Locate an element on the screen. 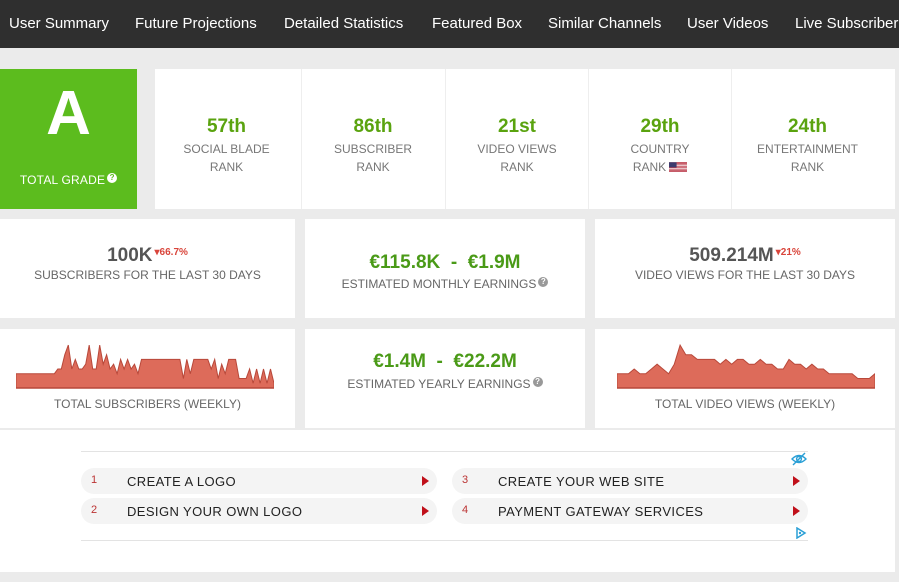  video-views-30d-label: VIDEO VIEWS FOR THE LAST 30 DAYS is located at coordinates (745, 275).